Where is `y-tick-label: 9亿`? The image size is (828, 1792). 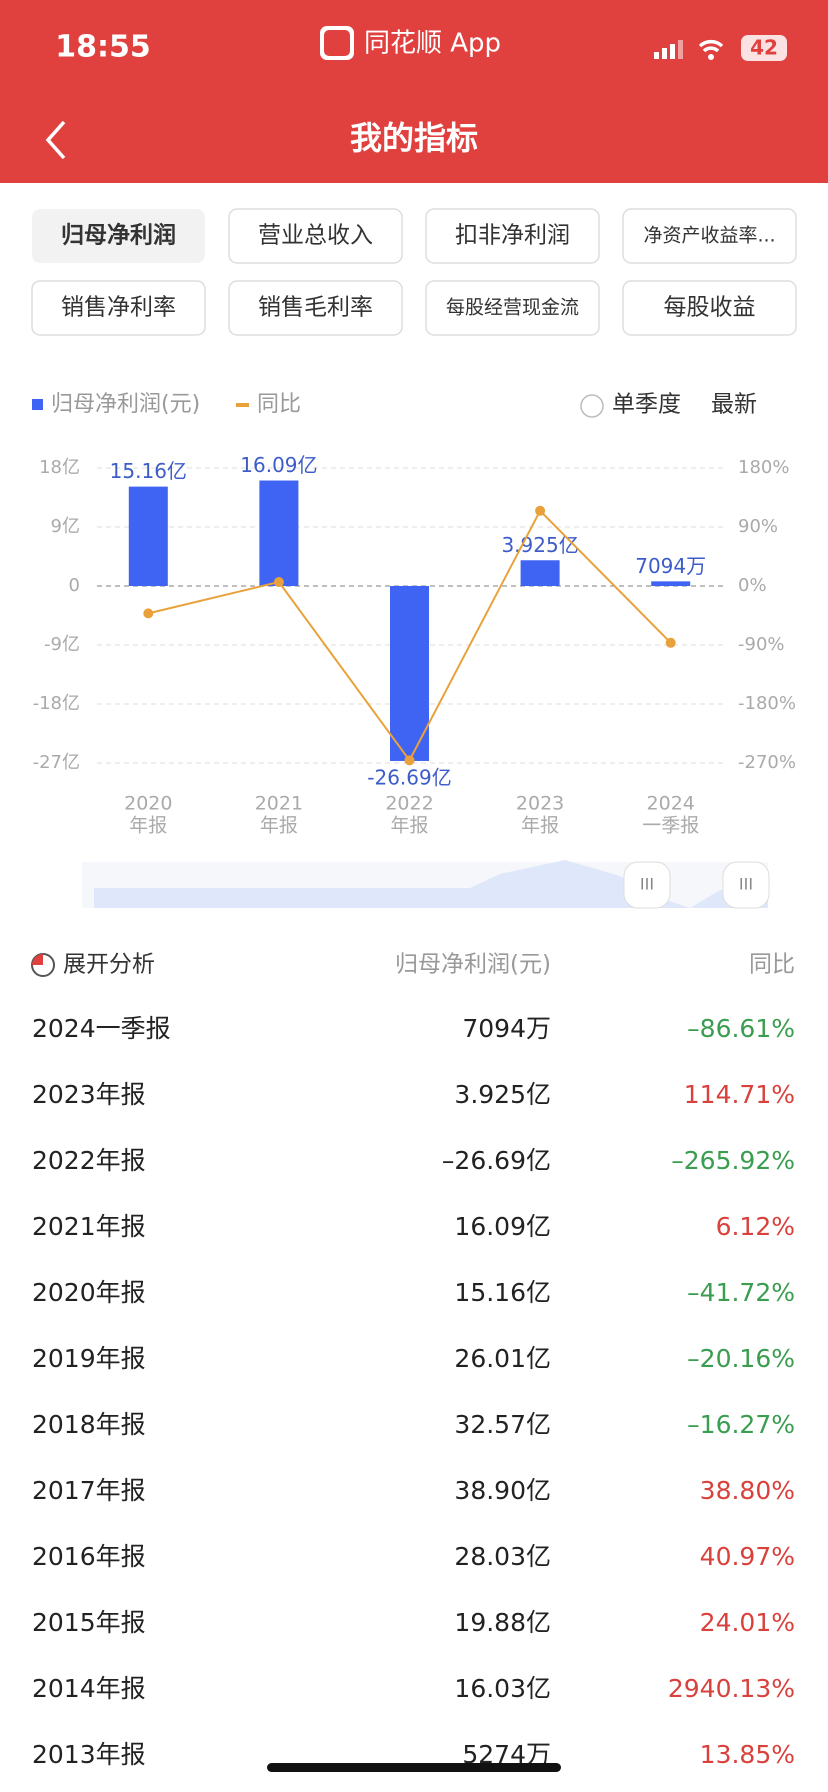 y-tick-label: 9亿 is located at coordinates (65, 526).